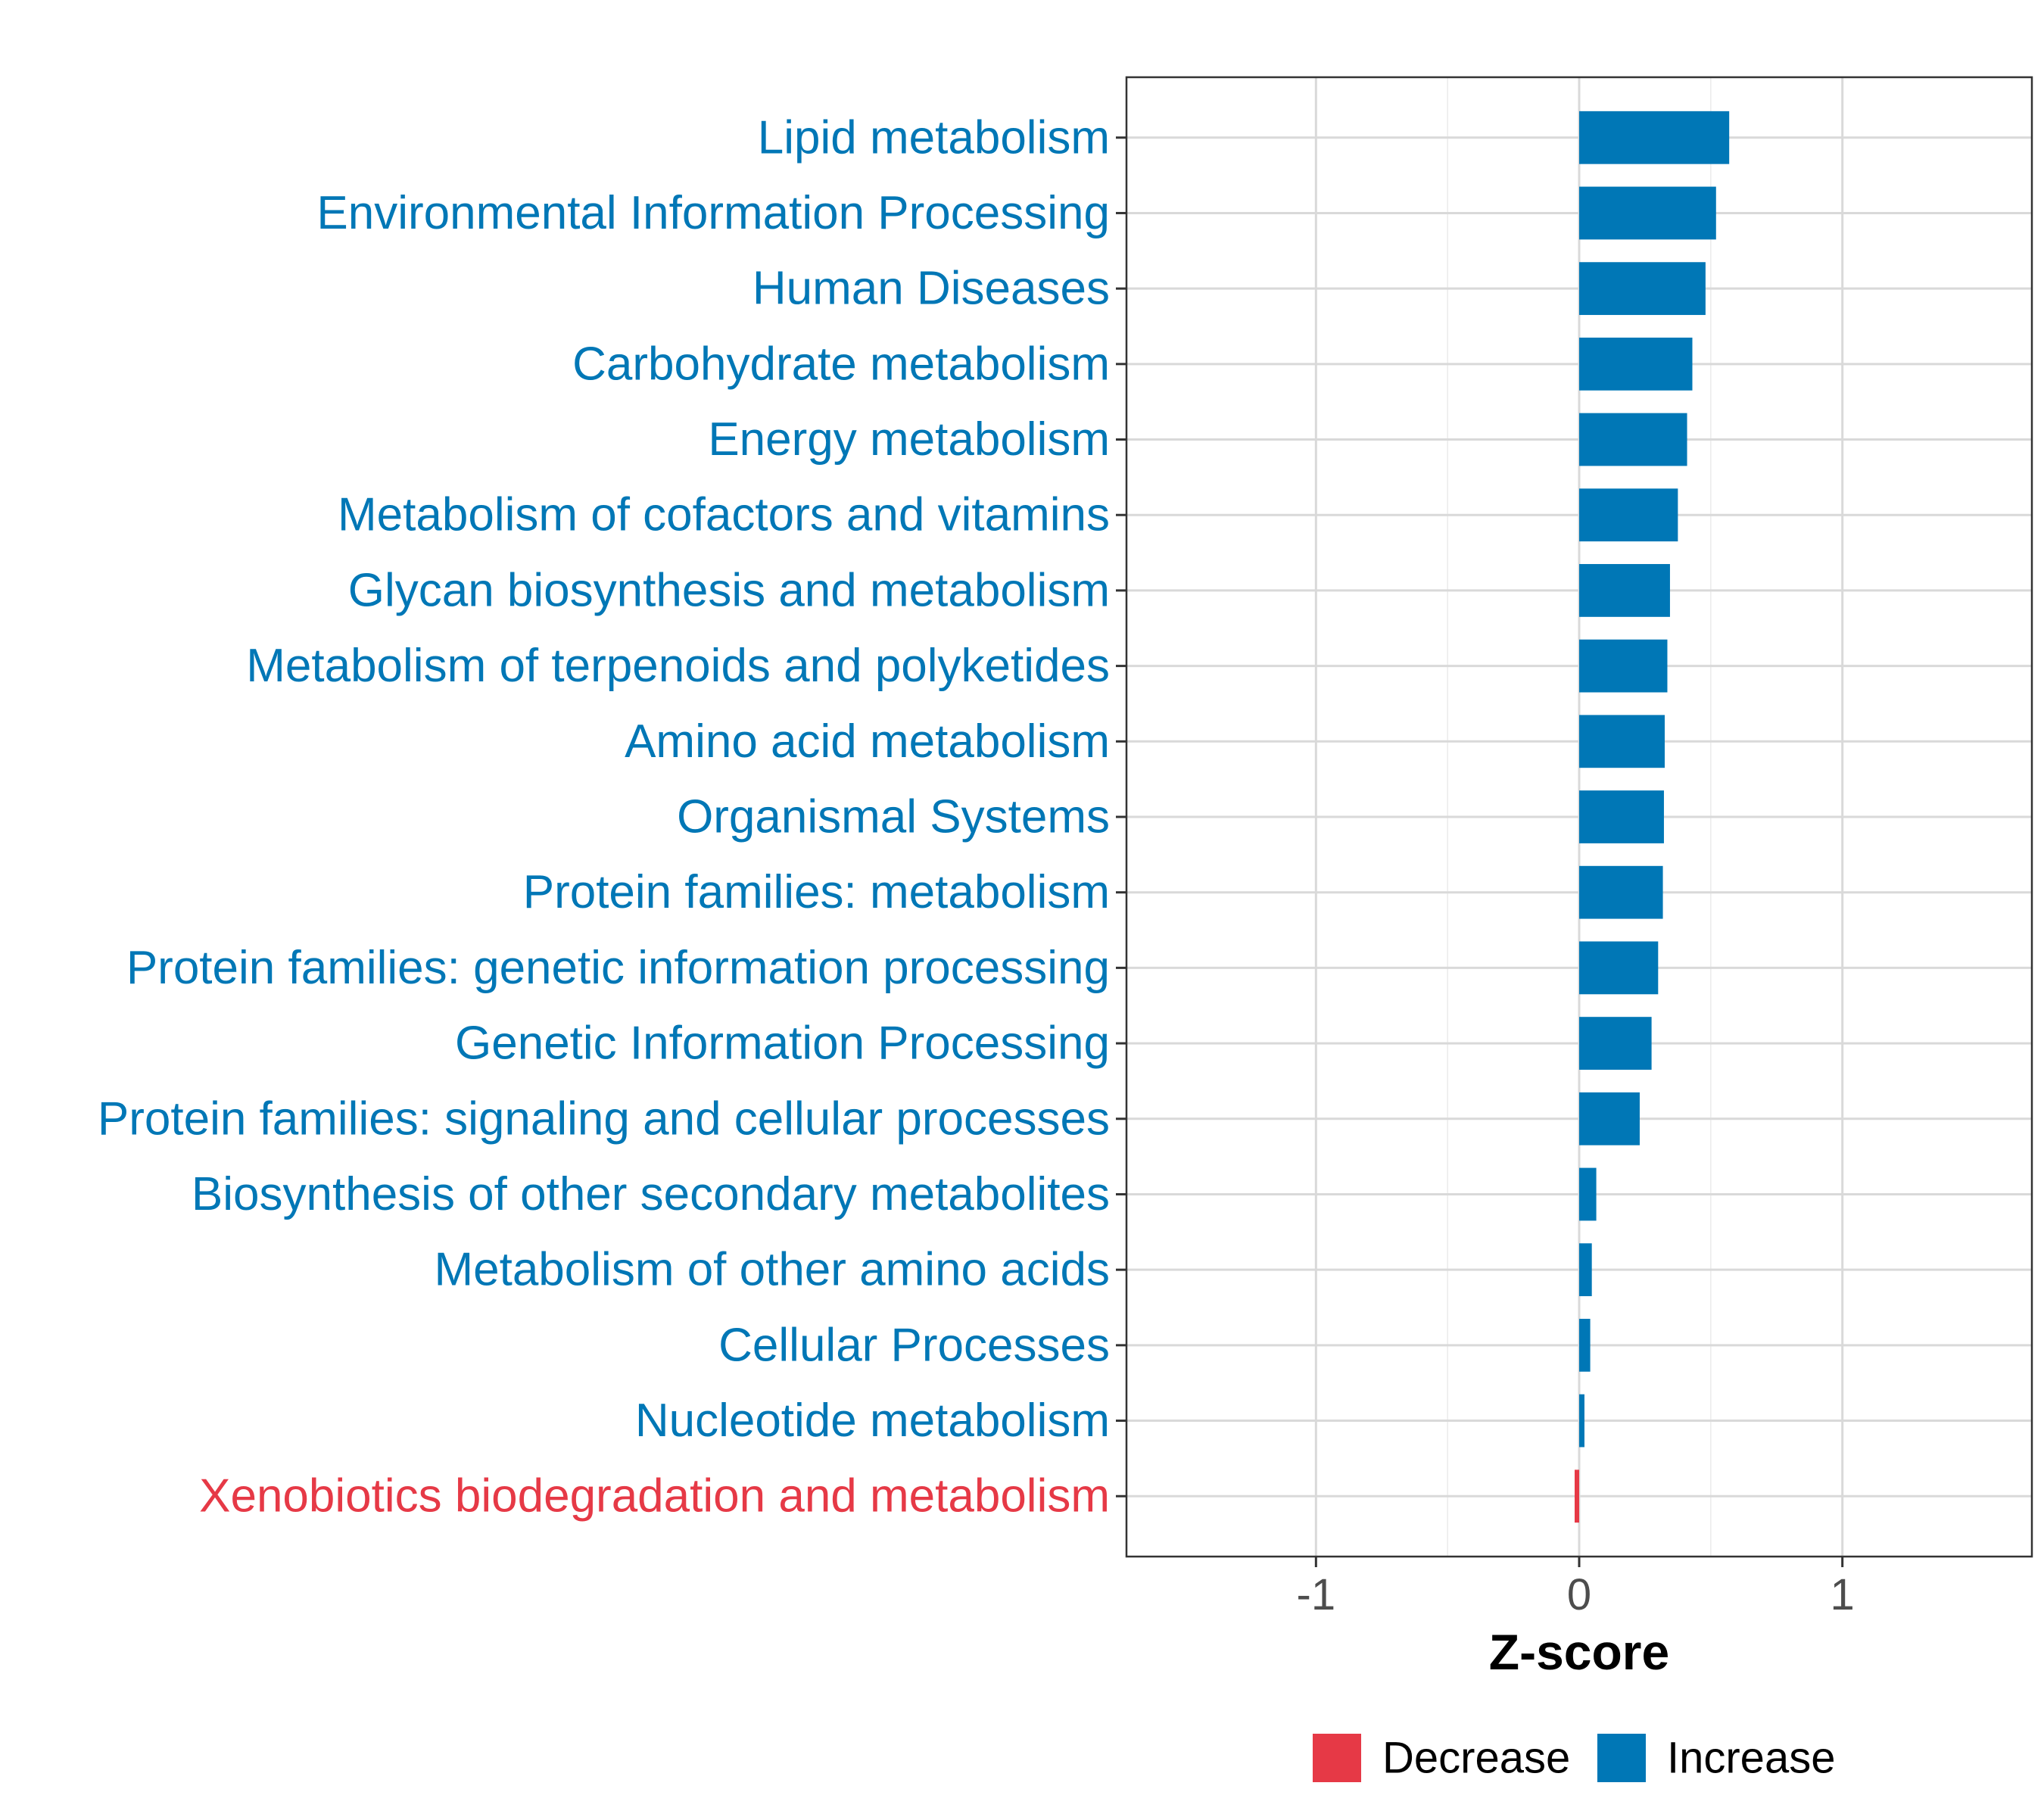 This screenshot has width=2044, height=1817. What do you see at coordinates (867, 741) in the screenshot?
I see `category-label: Amino acid metabolism` at bounding box center [867, 741].